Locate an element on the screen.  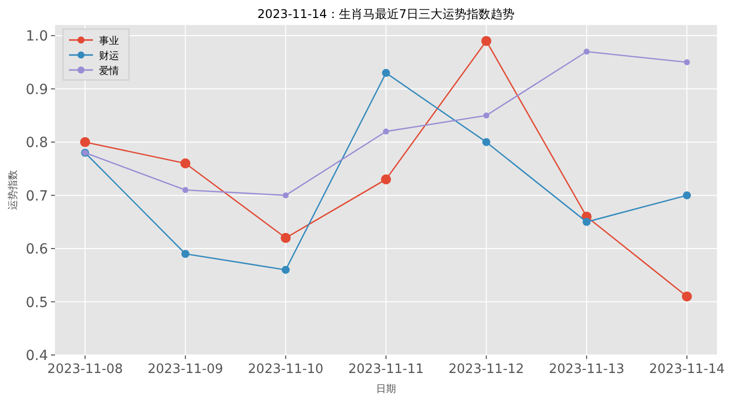
x-tick-label: 2023-11-10 is located at coordinates (286, 369).